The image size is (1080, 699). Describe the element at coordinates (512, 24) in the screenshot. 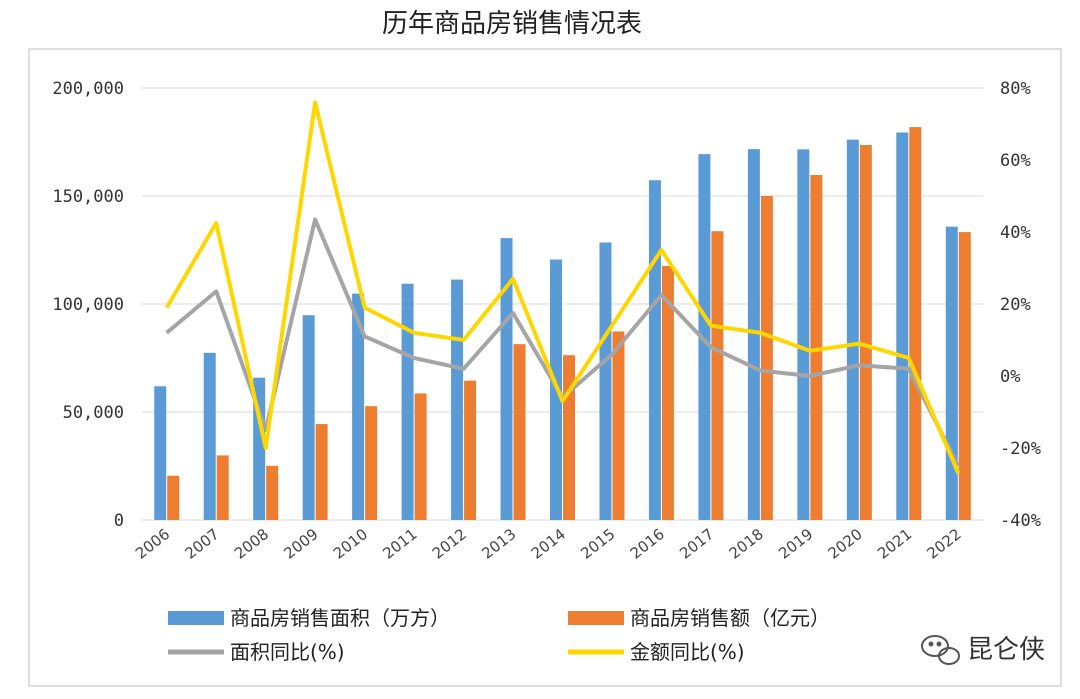

I see `chart-title: 历年商品房销售情况表` at that location.